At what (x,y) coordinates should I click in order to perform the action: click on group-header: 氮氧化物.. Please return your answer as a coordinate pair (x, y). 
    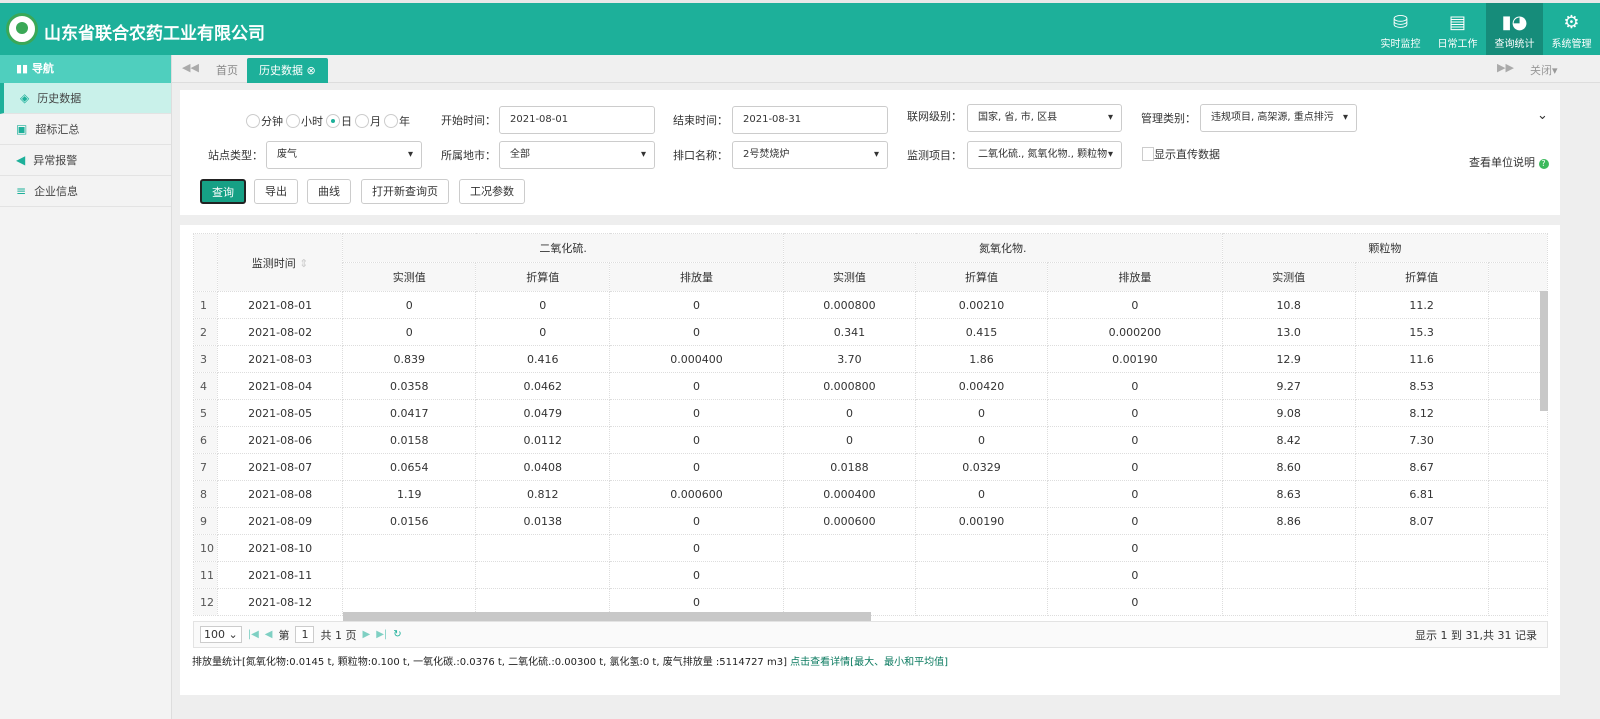
    Looking at the image, I should click on (1002, 248).